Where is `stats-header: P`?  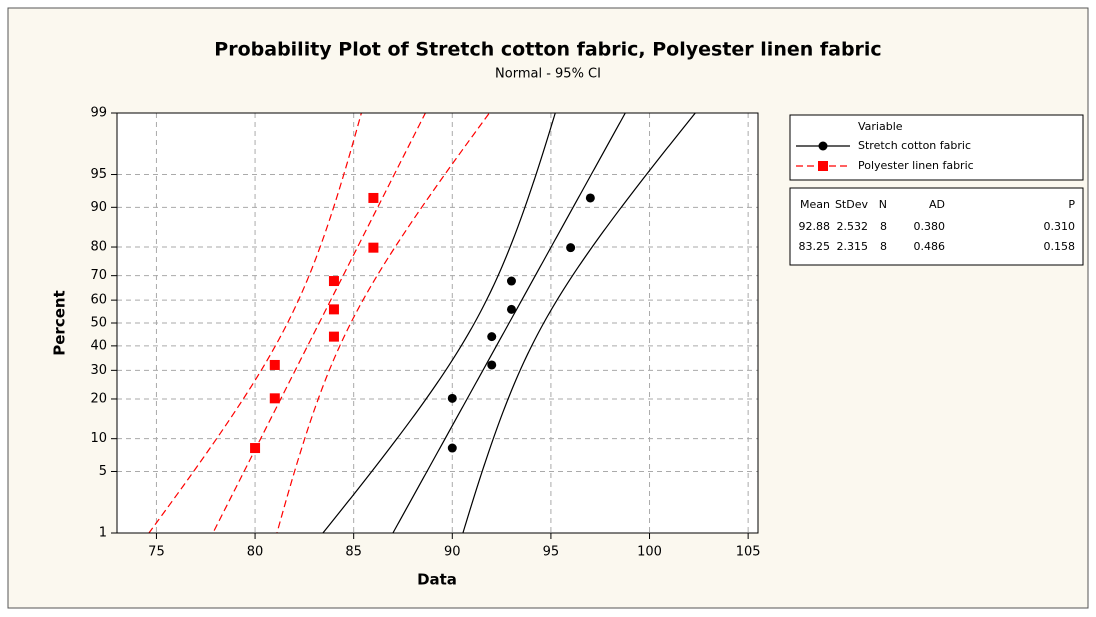
stats-header: P is located at coordinates (1071, 204).